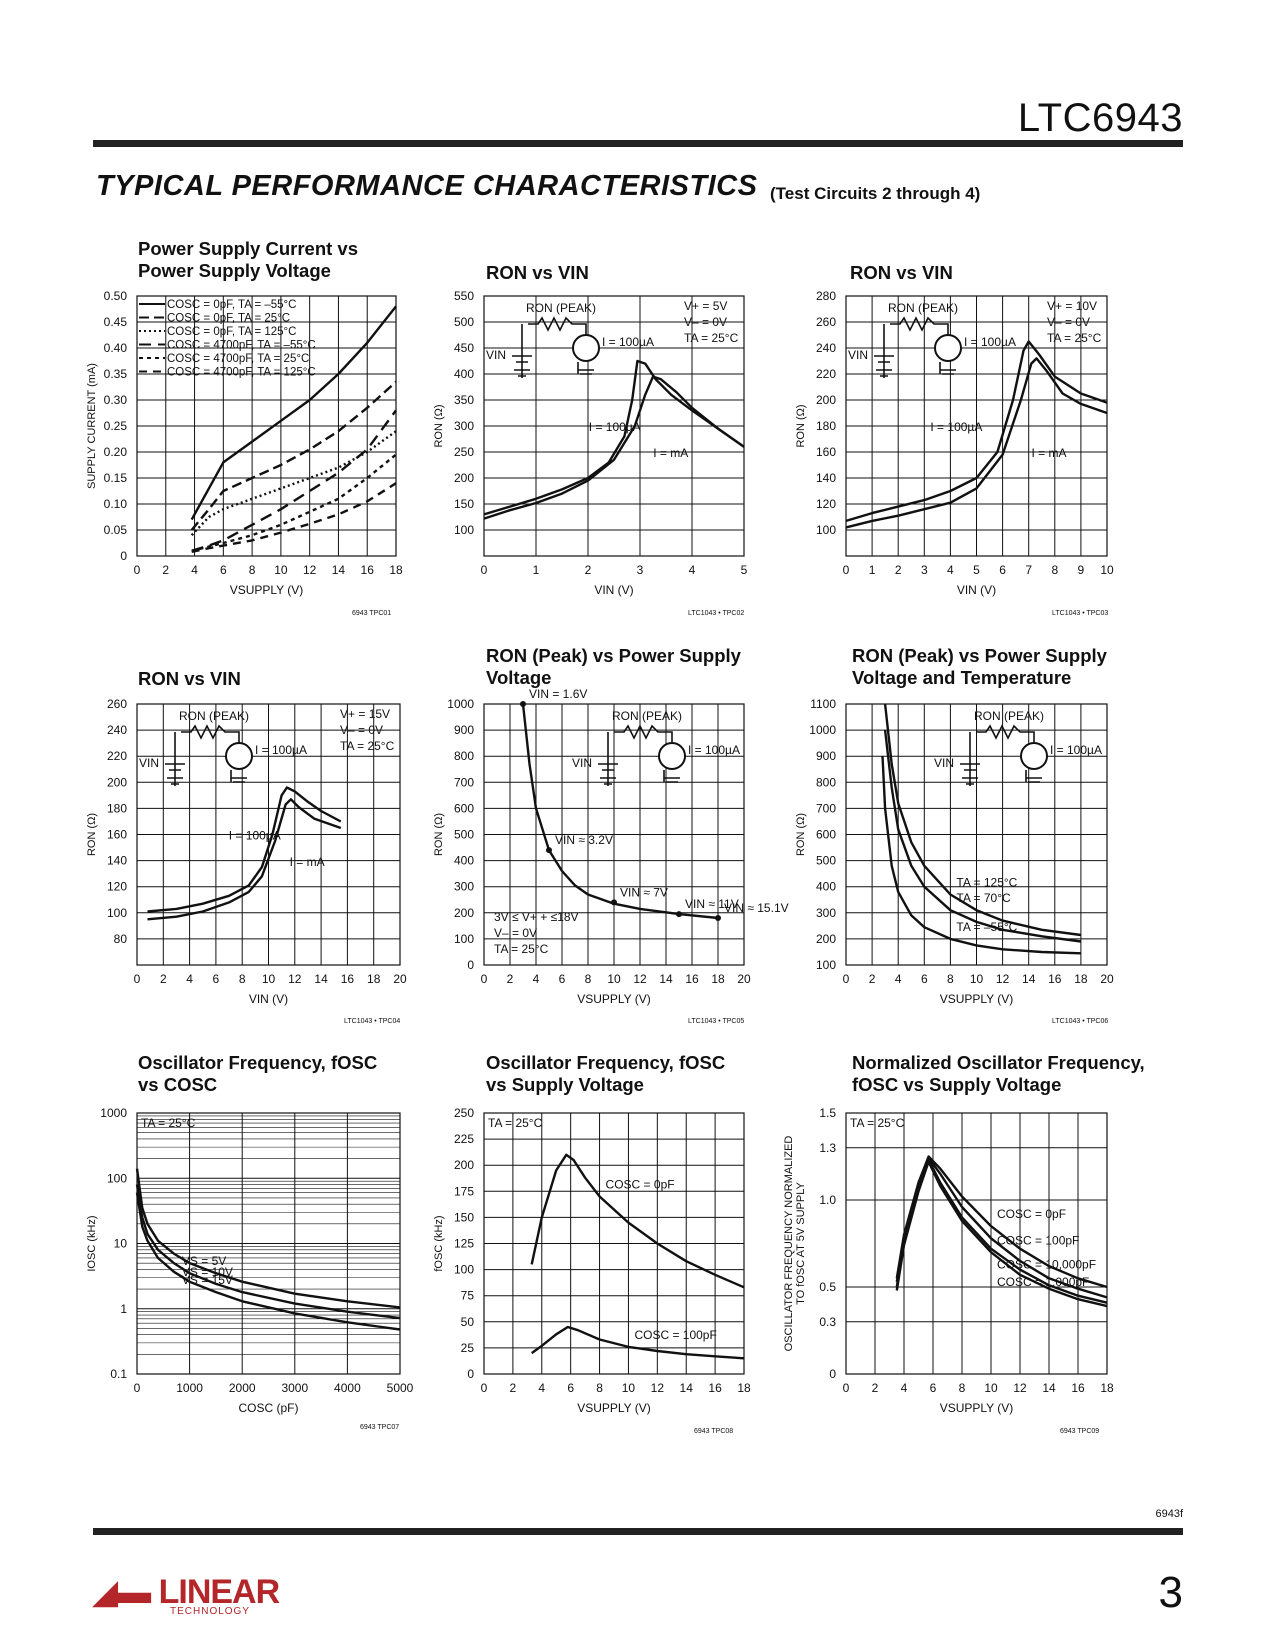  What do you see at coordinates (827, 1113) in the screenshot?
I see `y-tick-label: 1.5` at bounding box center [827, 1113].